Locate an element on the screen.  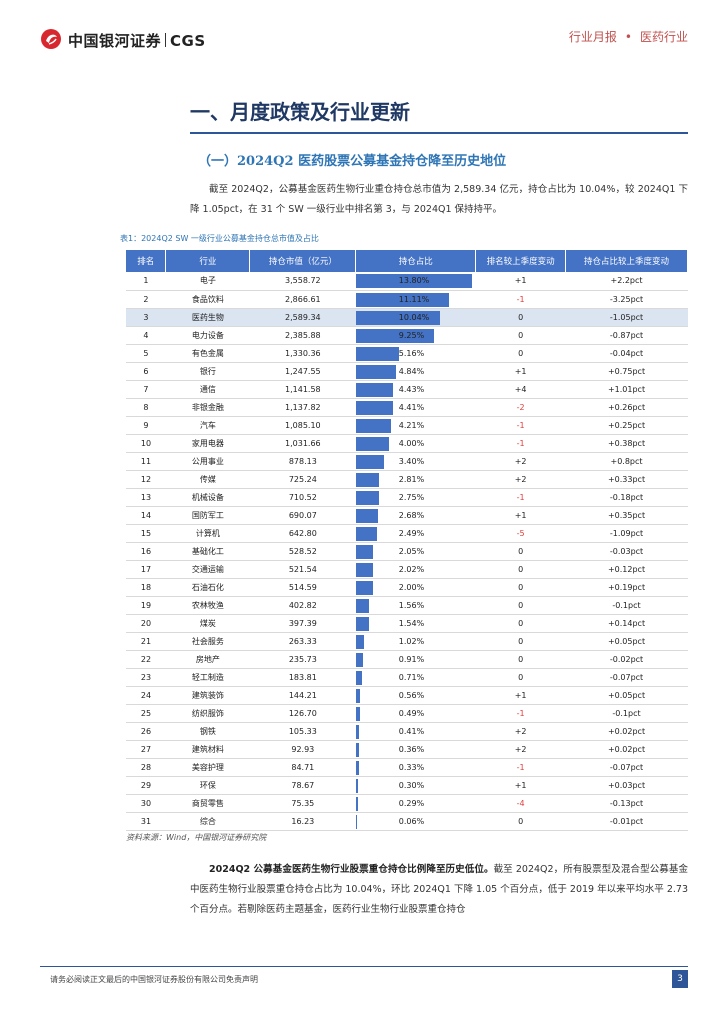
cell-industry: 计算机 is located at coordinates (207, 533).